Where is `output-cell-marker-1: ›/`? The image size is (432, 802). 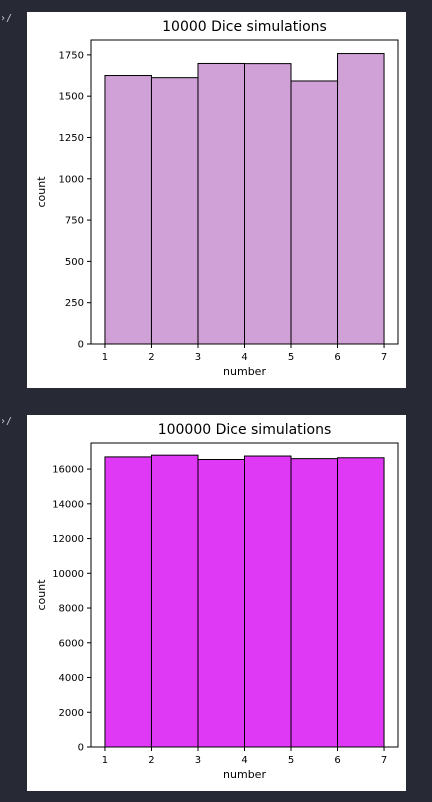 output-cell-marker-1: ›/ is located at coordinates (6, 18).